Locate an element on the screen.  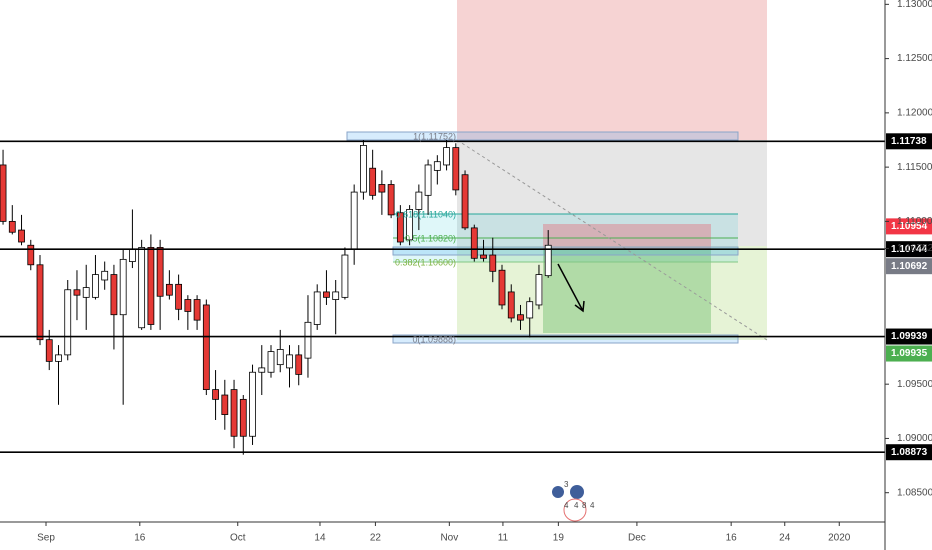
short-stop-zone is located at coordinates (627, 237).